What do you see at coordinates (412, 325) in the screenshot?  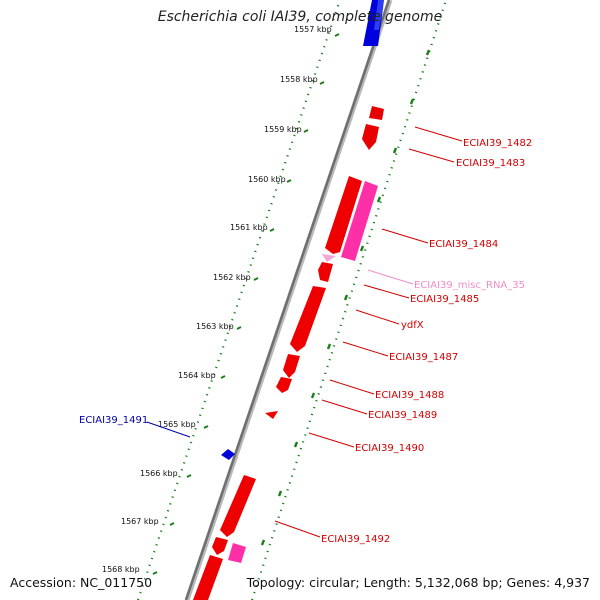 I see `gene-label: ydfX` at bounding box center [412, 325].